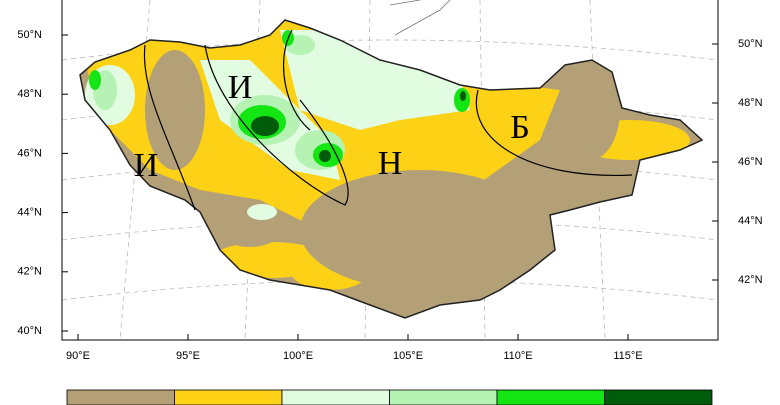 Image resolution: width=780 pixels, height=405 pixels. I want to click on legend, so click(389, 397).